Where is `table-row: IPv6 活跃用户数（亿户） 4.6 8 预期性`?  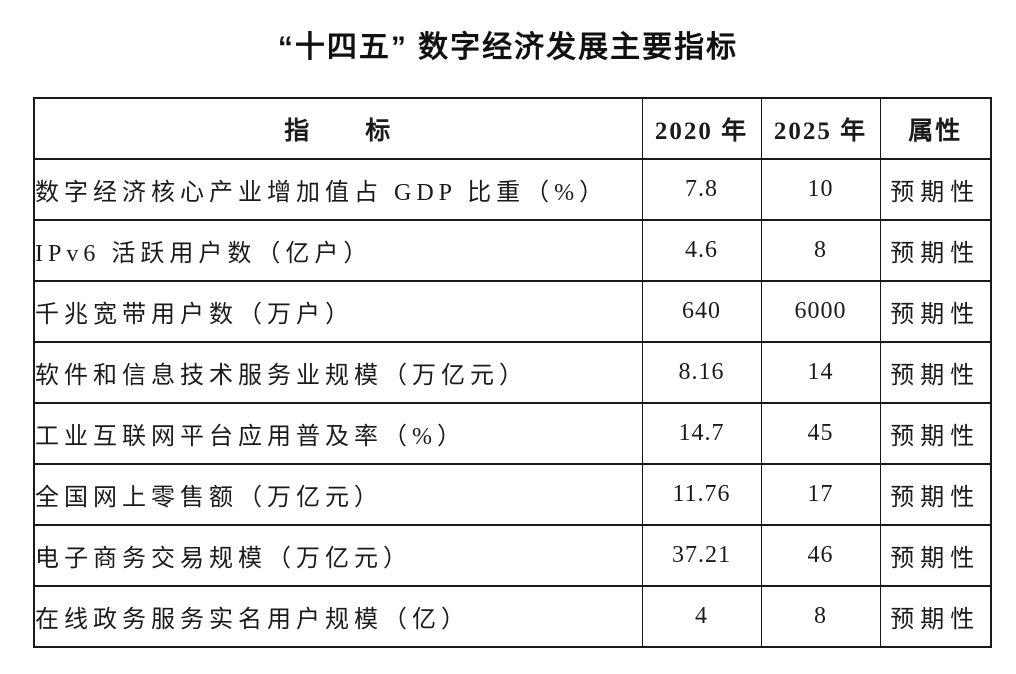
table-row: IPv6 活跃用户数（亿户） 4.6 8 预期性 is located at coordinates (512, 250).